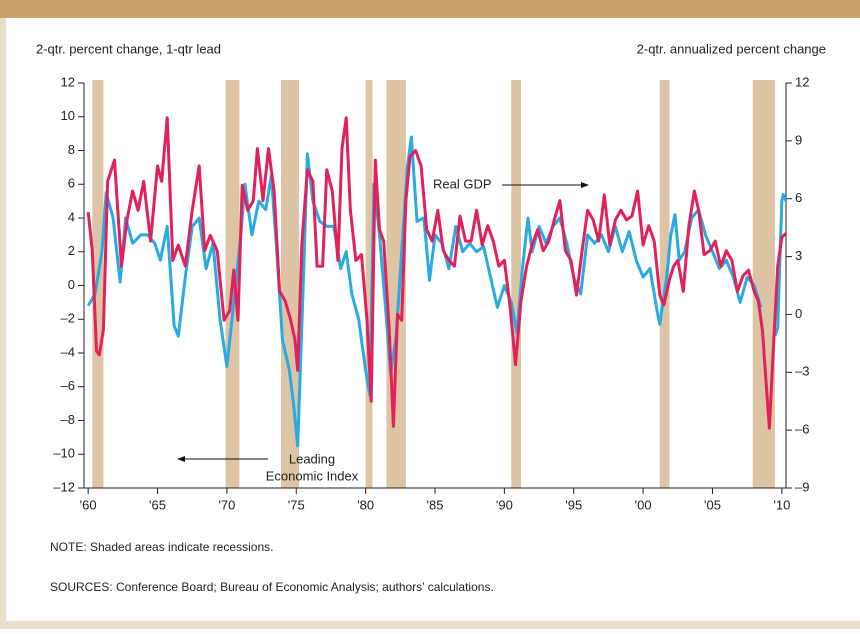  What do you see at coordinates (802, 486) in the screenshot?
I see `y2-tick-label: –9` at bounding box center [802, 486].